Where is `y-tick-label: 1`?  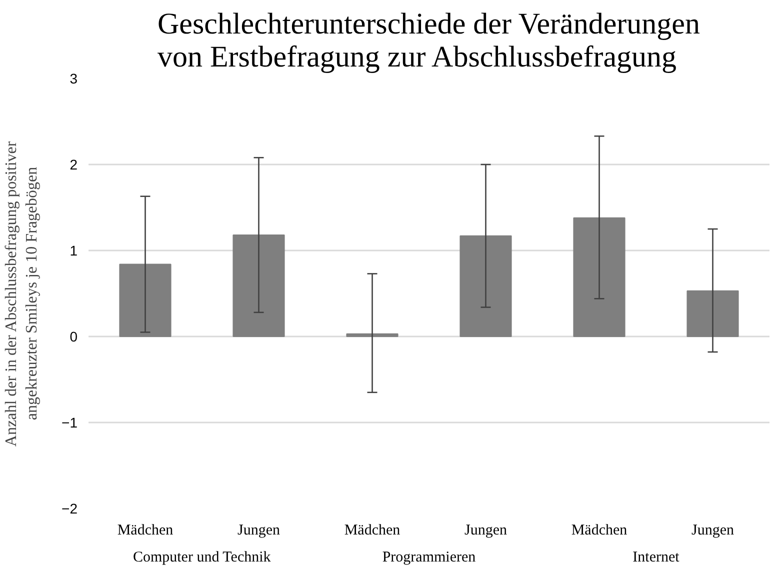 y-tick-label: 1 is located at coordinates (74, 250).